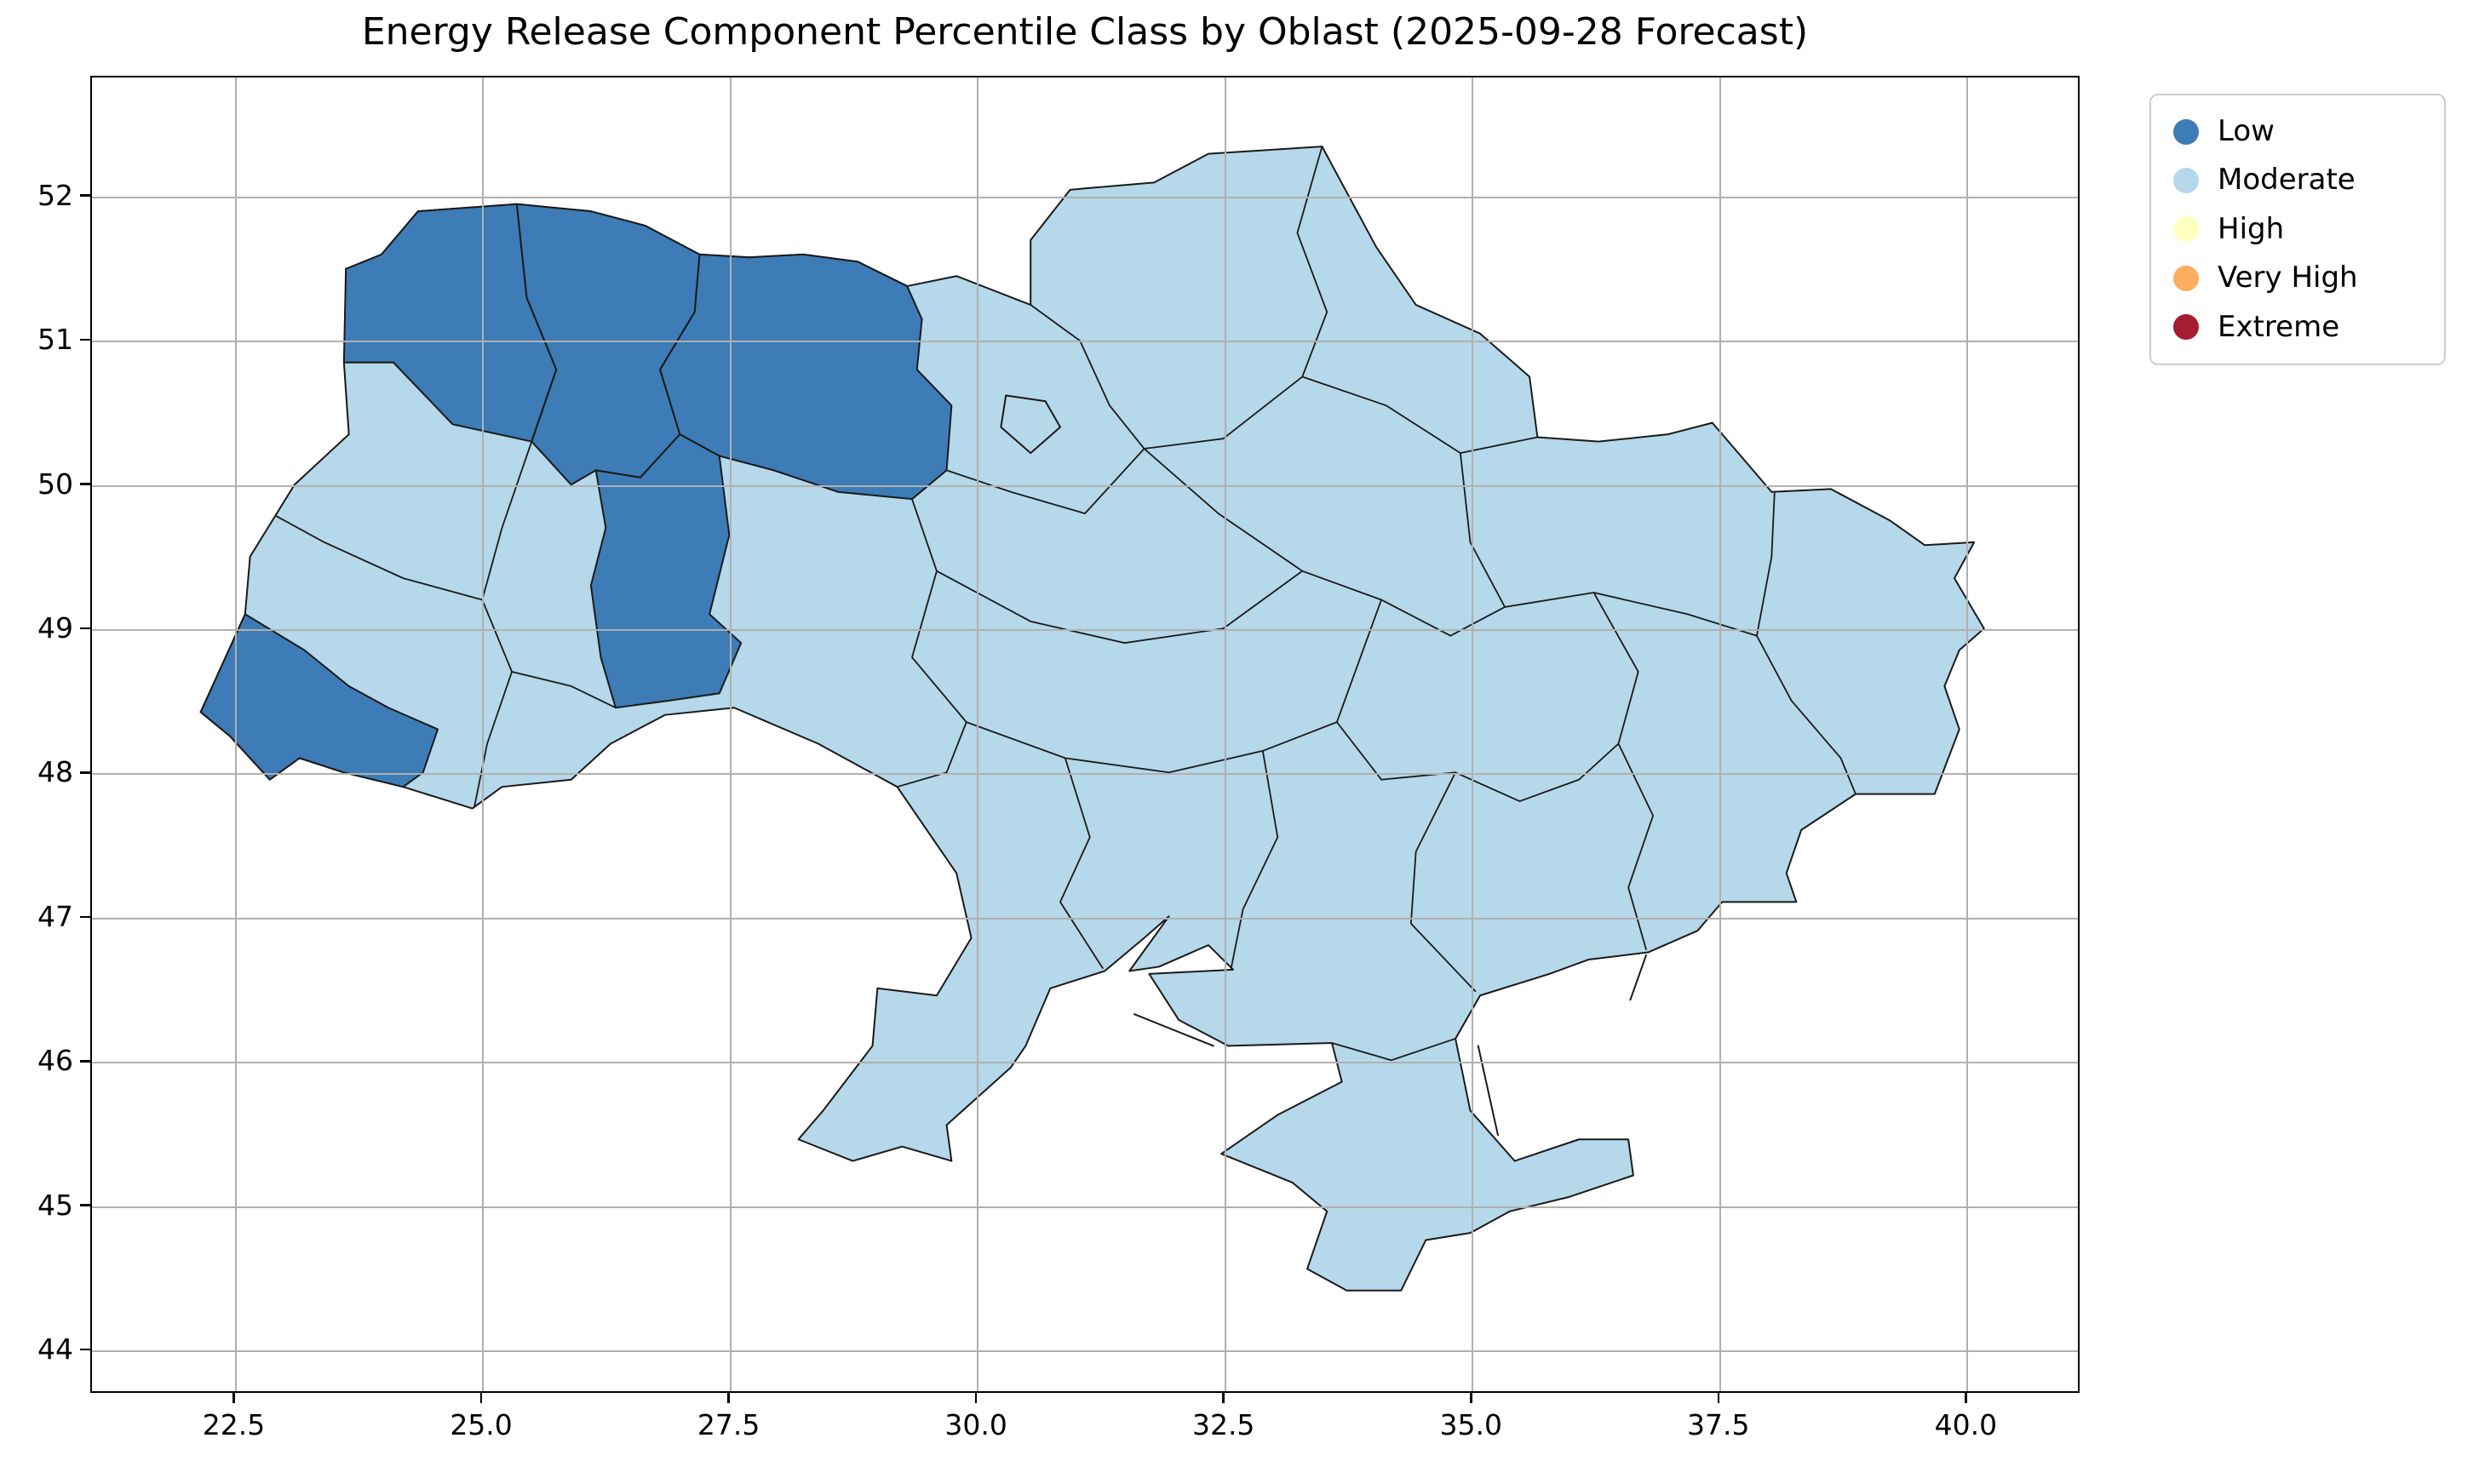 This screenshot has height=1484, width=2479. I want to click on x-tick-label: 32.5, so click(1223, 1424).